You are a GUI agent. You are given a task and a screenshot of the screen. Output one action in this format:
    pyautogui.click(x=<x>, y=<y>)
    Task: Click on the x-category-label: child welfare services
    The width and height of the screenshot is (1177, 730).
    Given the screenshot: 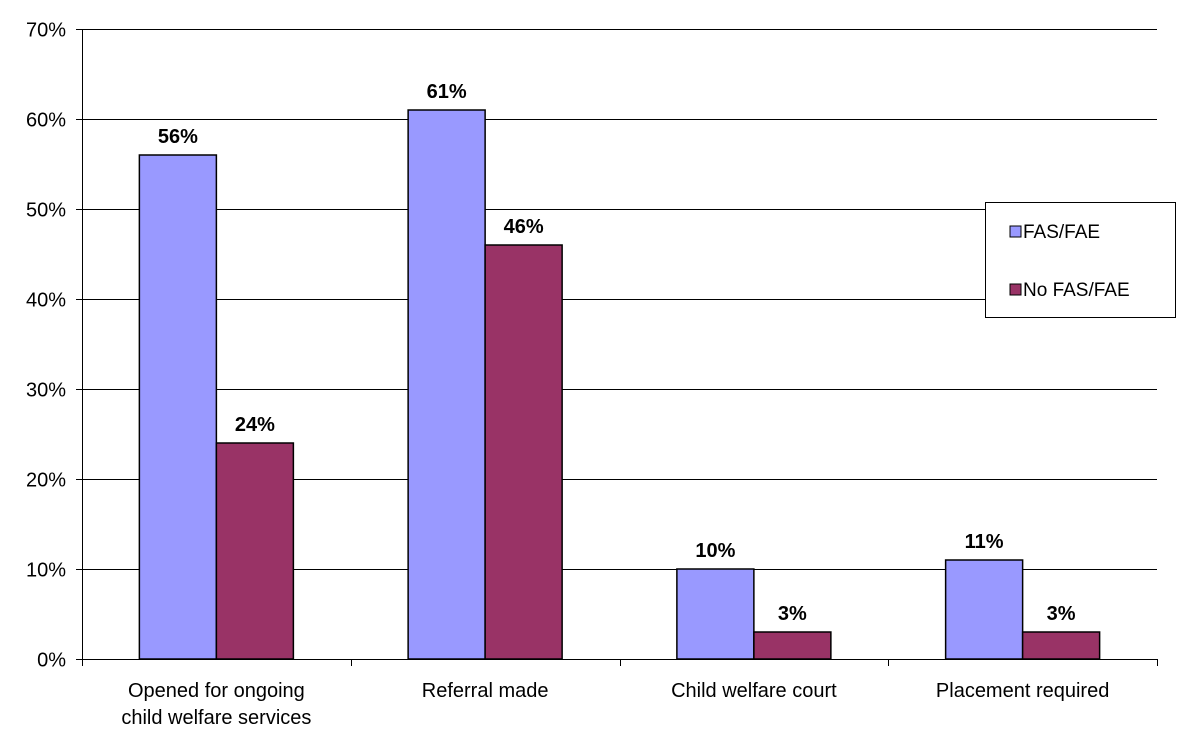 What is the action you would take?
    pyautogui.click(x=216, y=718)
    